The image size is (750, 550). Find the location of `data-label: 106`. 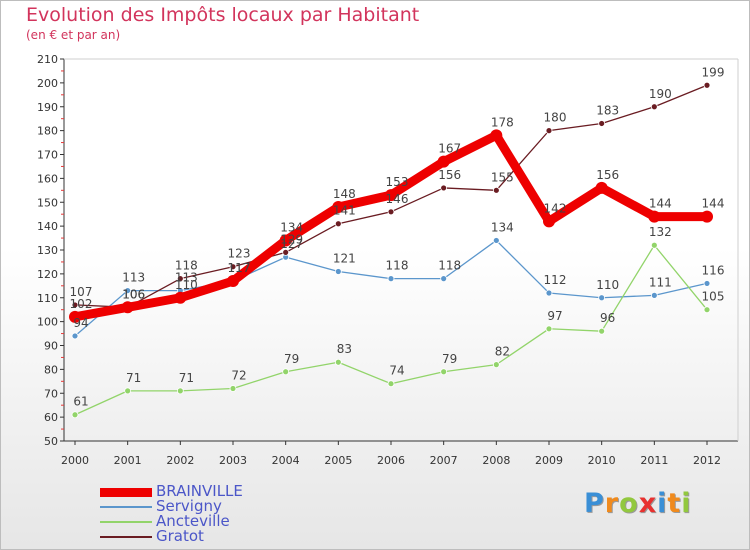

data-label: 106 is located at coordinates (133, 294).